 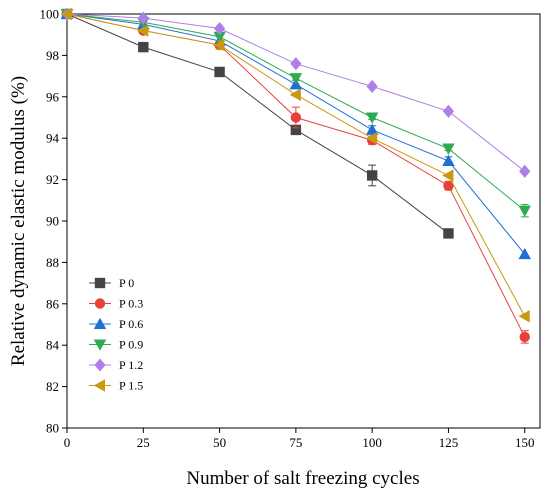 What do you see at coordinates (67, 442) in the screenshot?
I see `x-tick-label: 0` at bounding box center [67, 442].